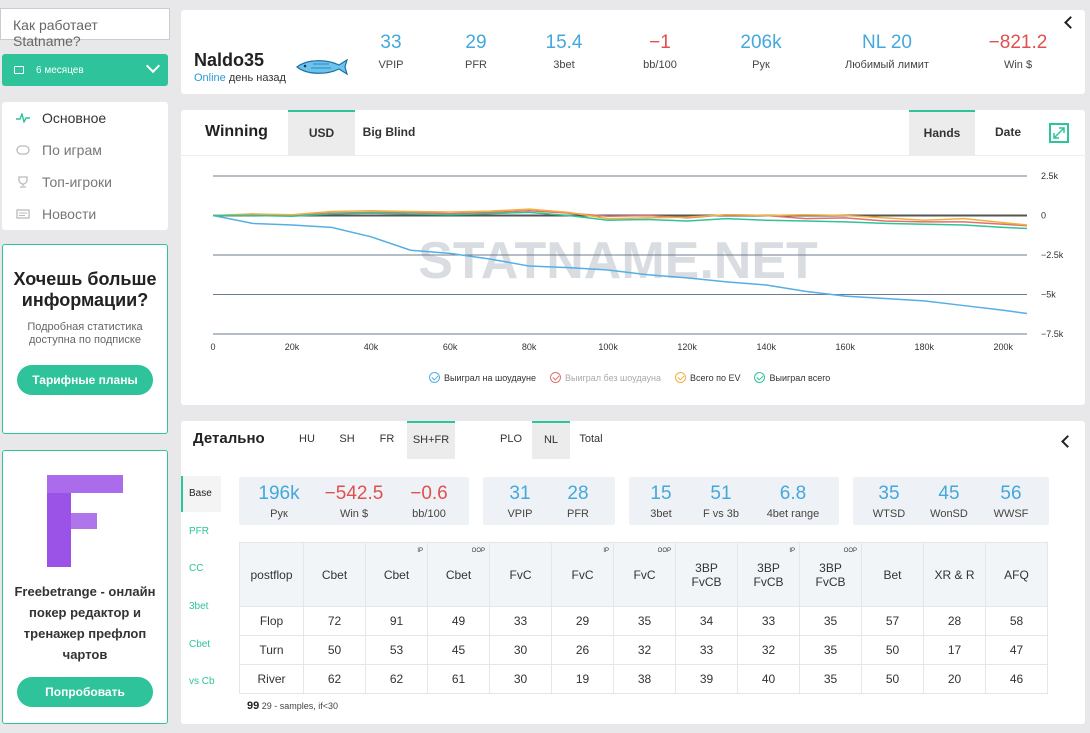  Describe the element at coordinates (271, 574) in the screenshot. I see `header-line-1: postflop` at that location.